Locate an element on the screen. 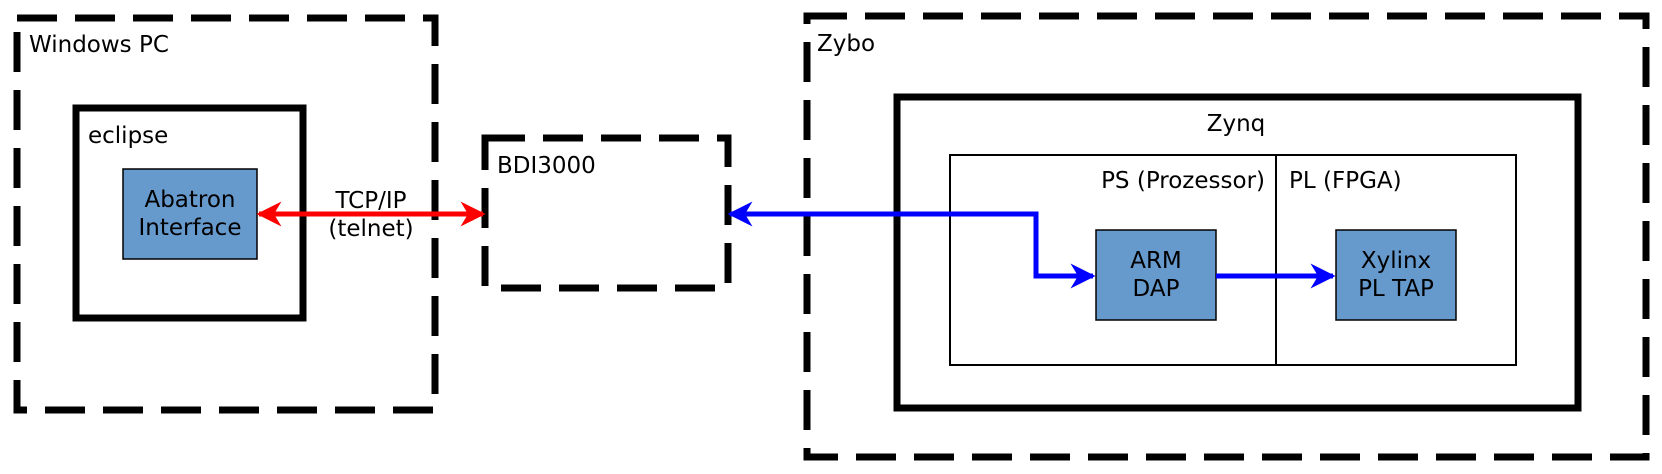 This screenshot has width=1662, height=474. xylinx-label-line1: Xylinx is located at coordinates (1396, 261).